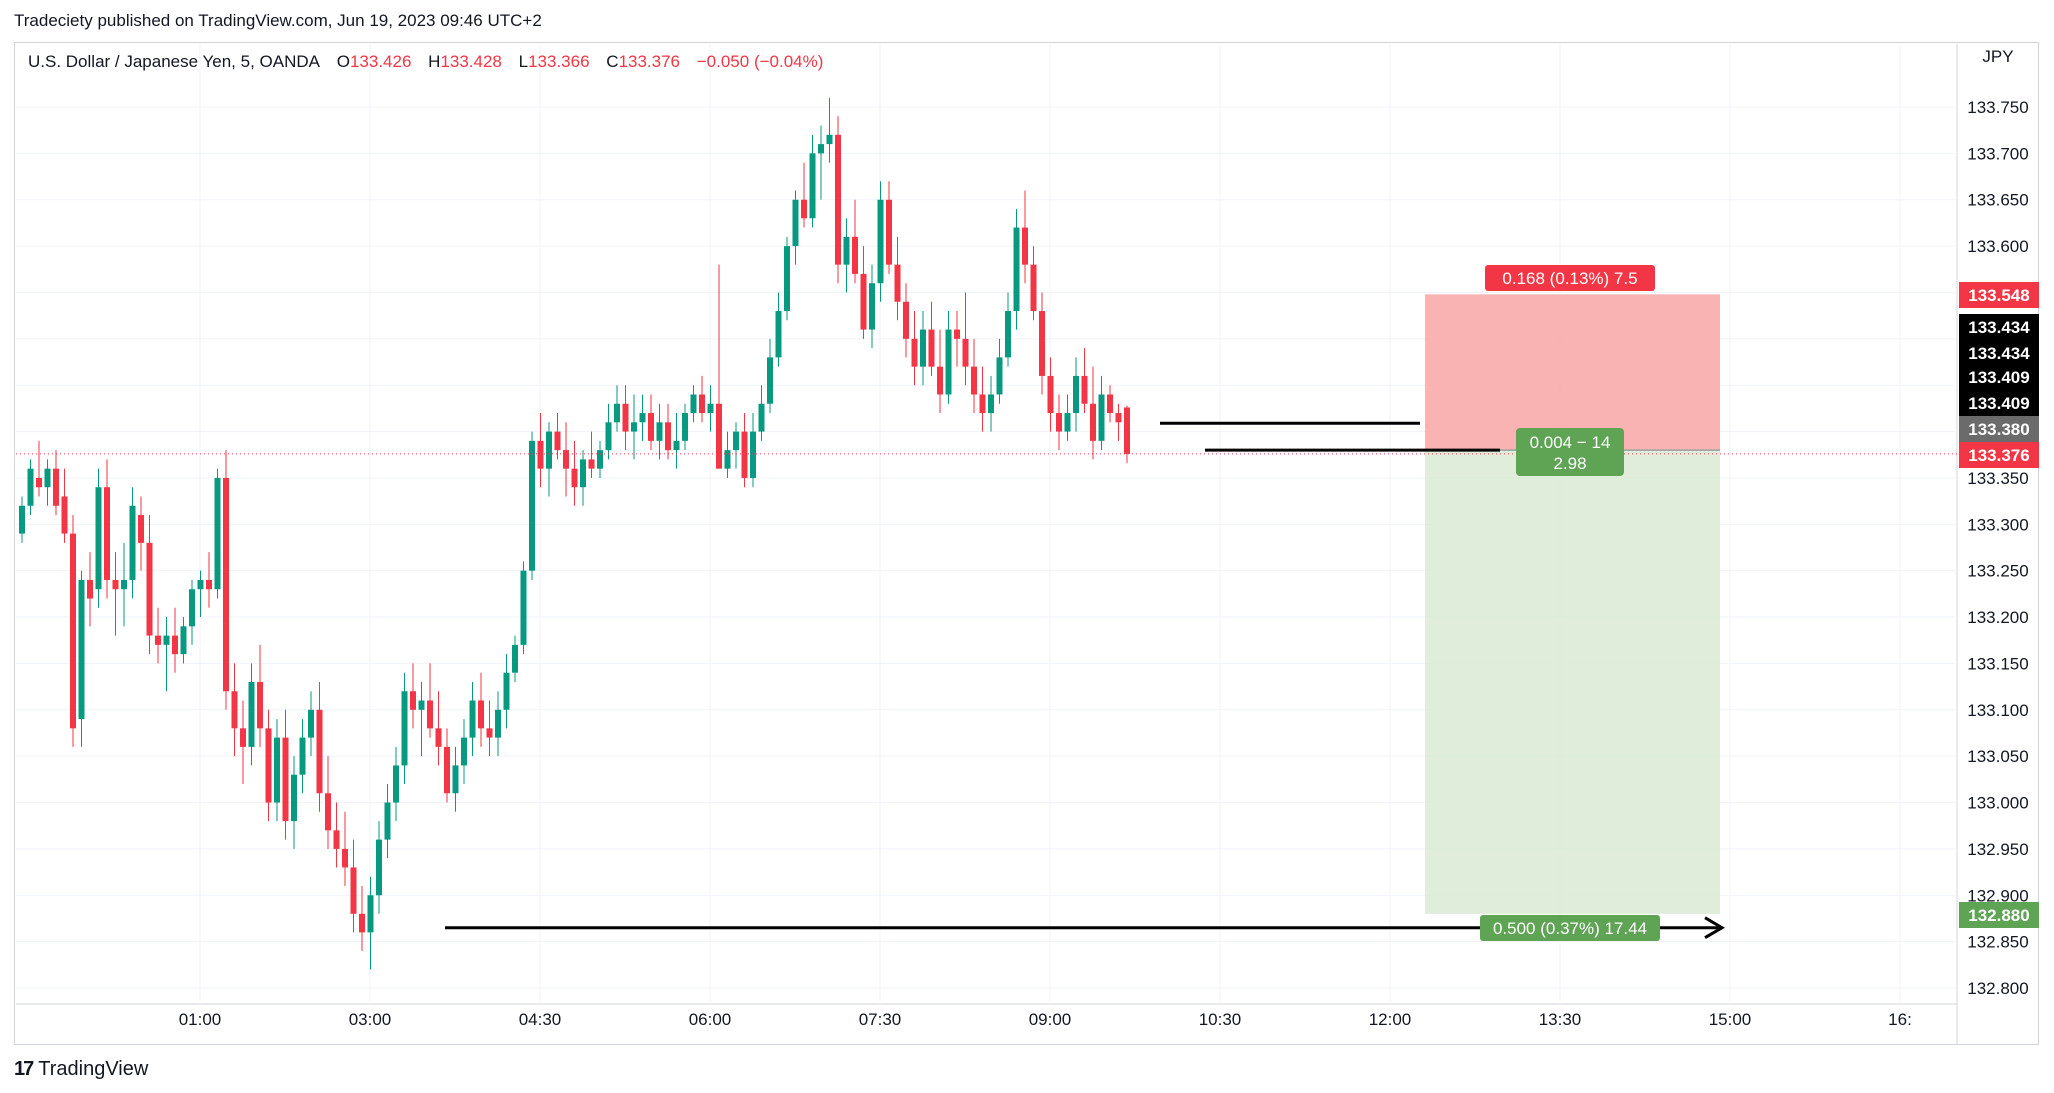 This screenshot has width=2054, height=1093. I want to click on target-label-text: 0.500 (0.37%) 17.44, so click(1570, 928).